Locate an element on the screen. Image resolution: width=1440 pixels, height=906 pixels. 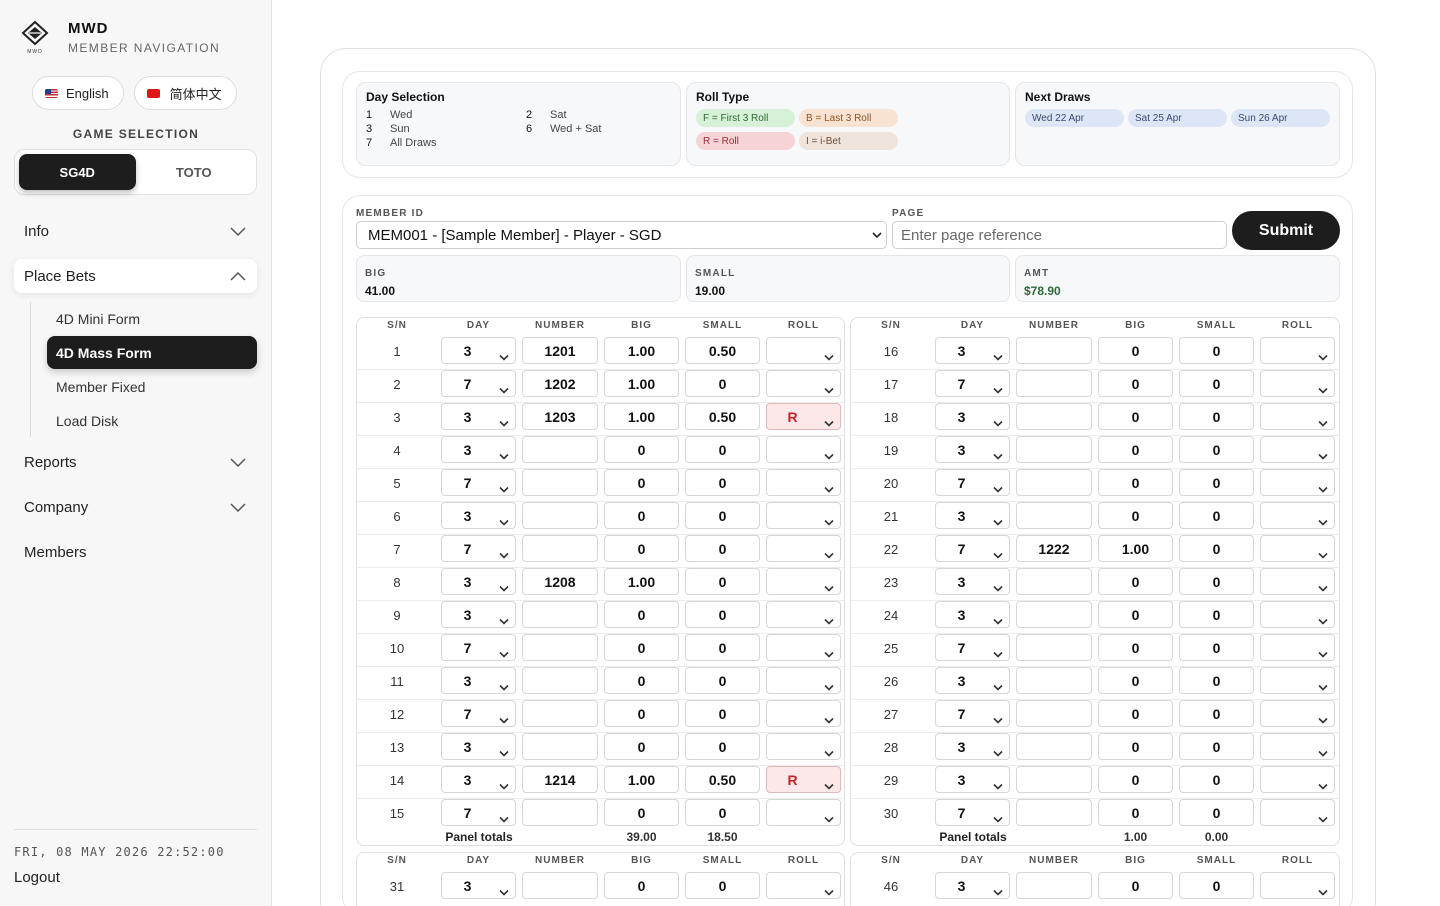
nav-item-place-bets: Place Bets is located at coordinates (135, 276).